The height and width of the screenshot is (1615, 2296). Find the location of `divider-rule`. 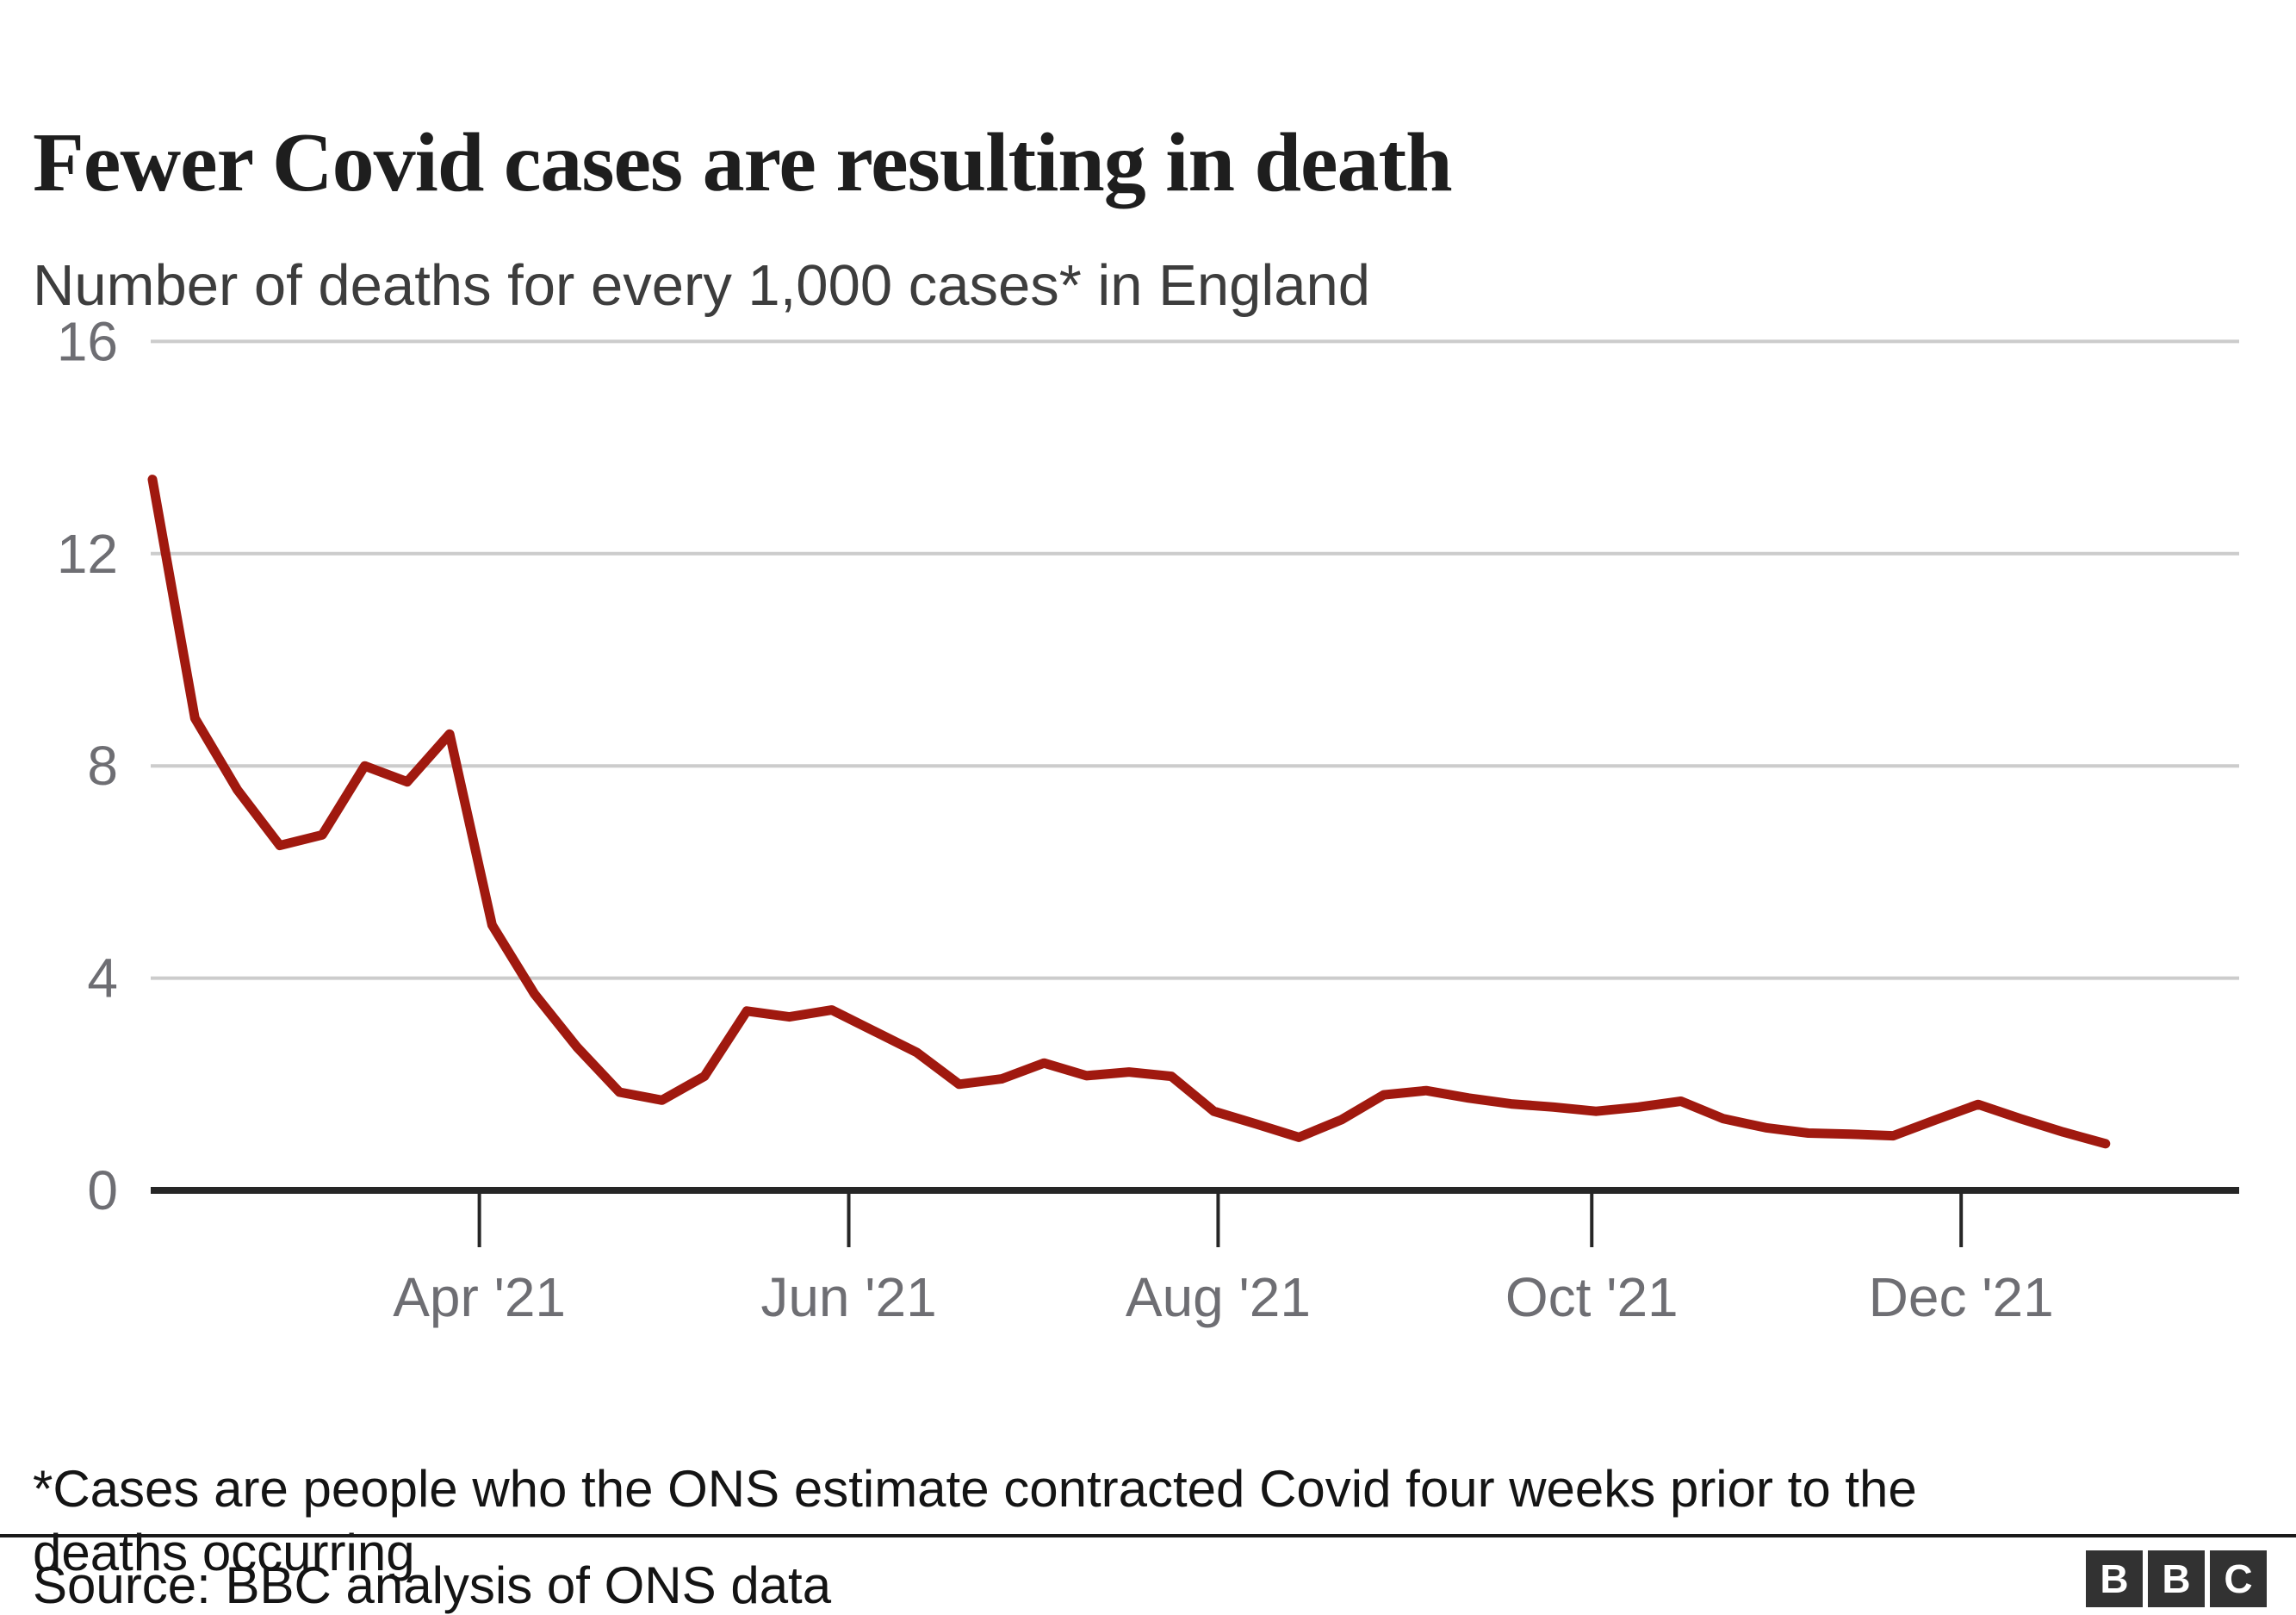

divider-rule is located at coordinates (1148, 1535).